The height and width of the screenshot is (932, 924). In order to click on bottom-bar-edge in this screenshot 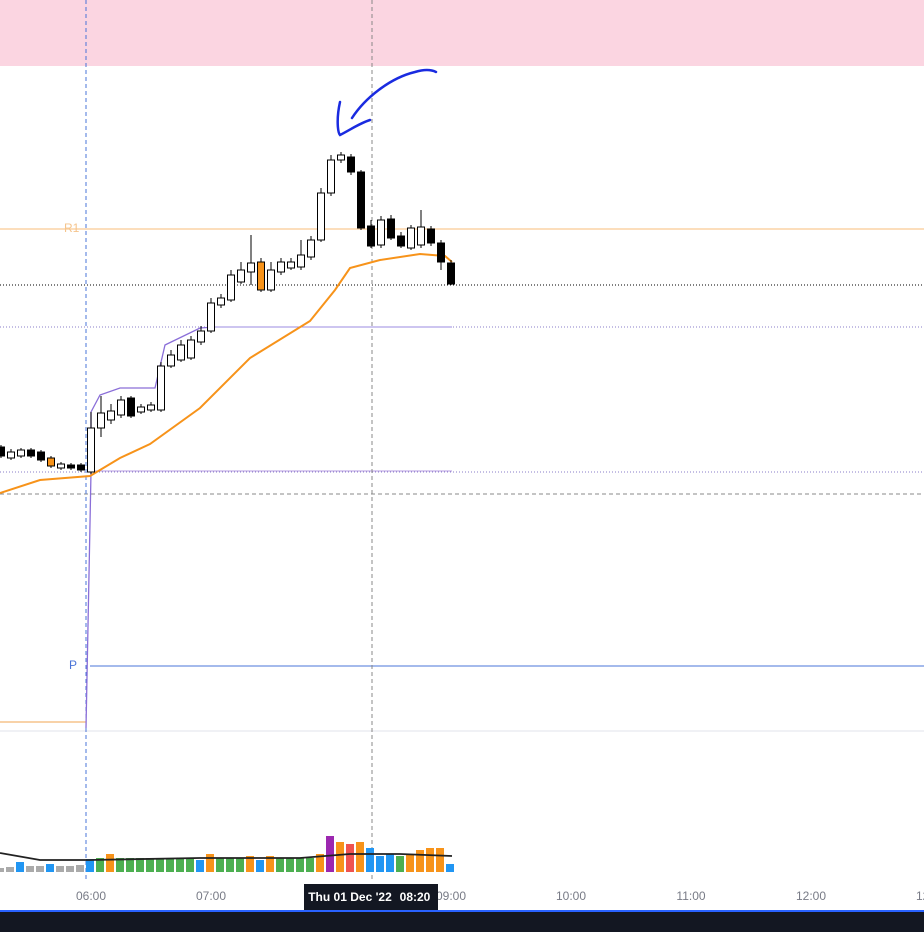, I will do `click(462, 911)`.